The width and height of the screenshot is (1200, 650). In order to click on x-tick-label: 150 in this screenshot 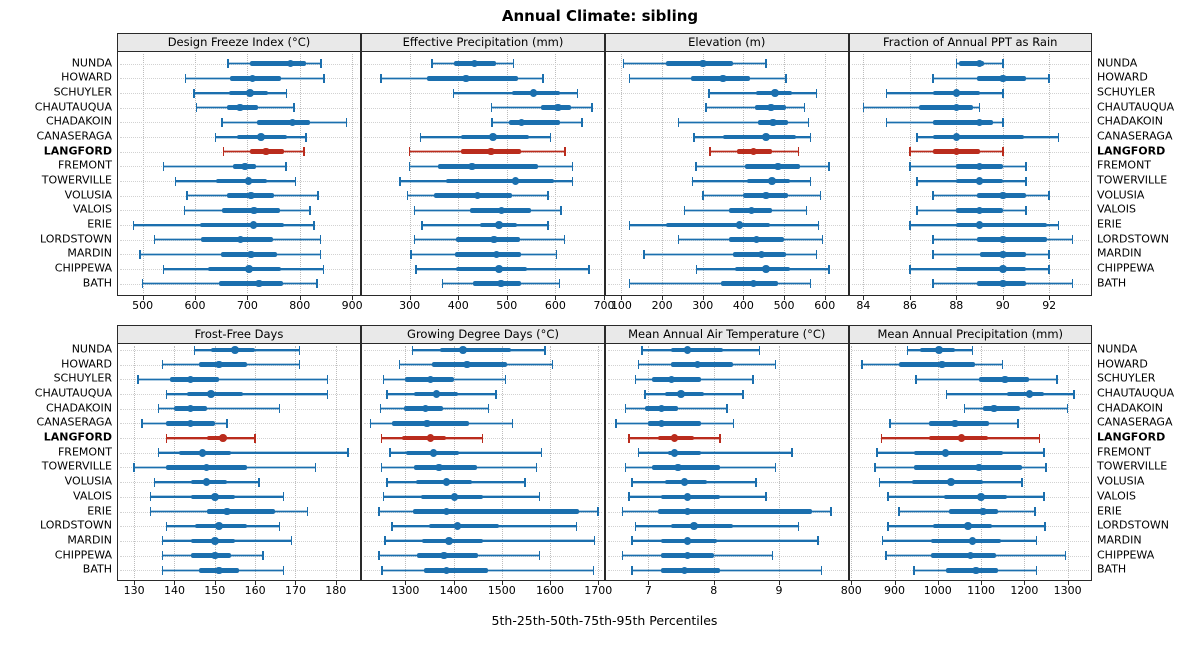, I will do `click(215, 590)`.